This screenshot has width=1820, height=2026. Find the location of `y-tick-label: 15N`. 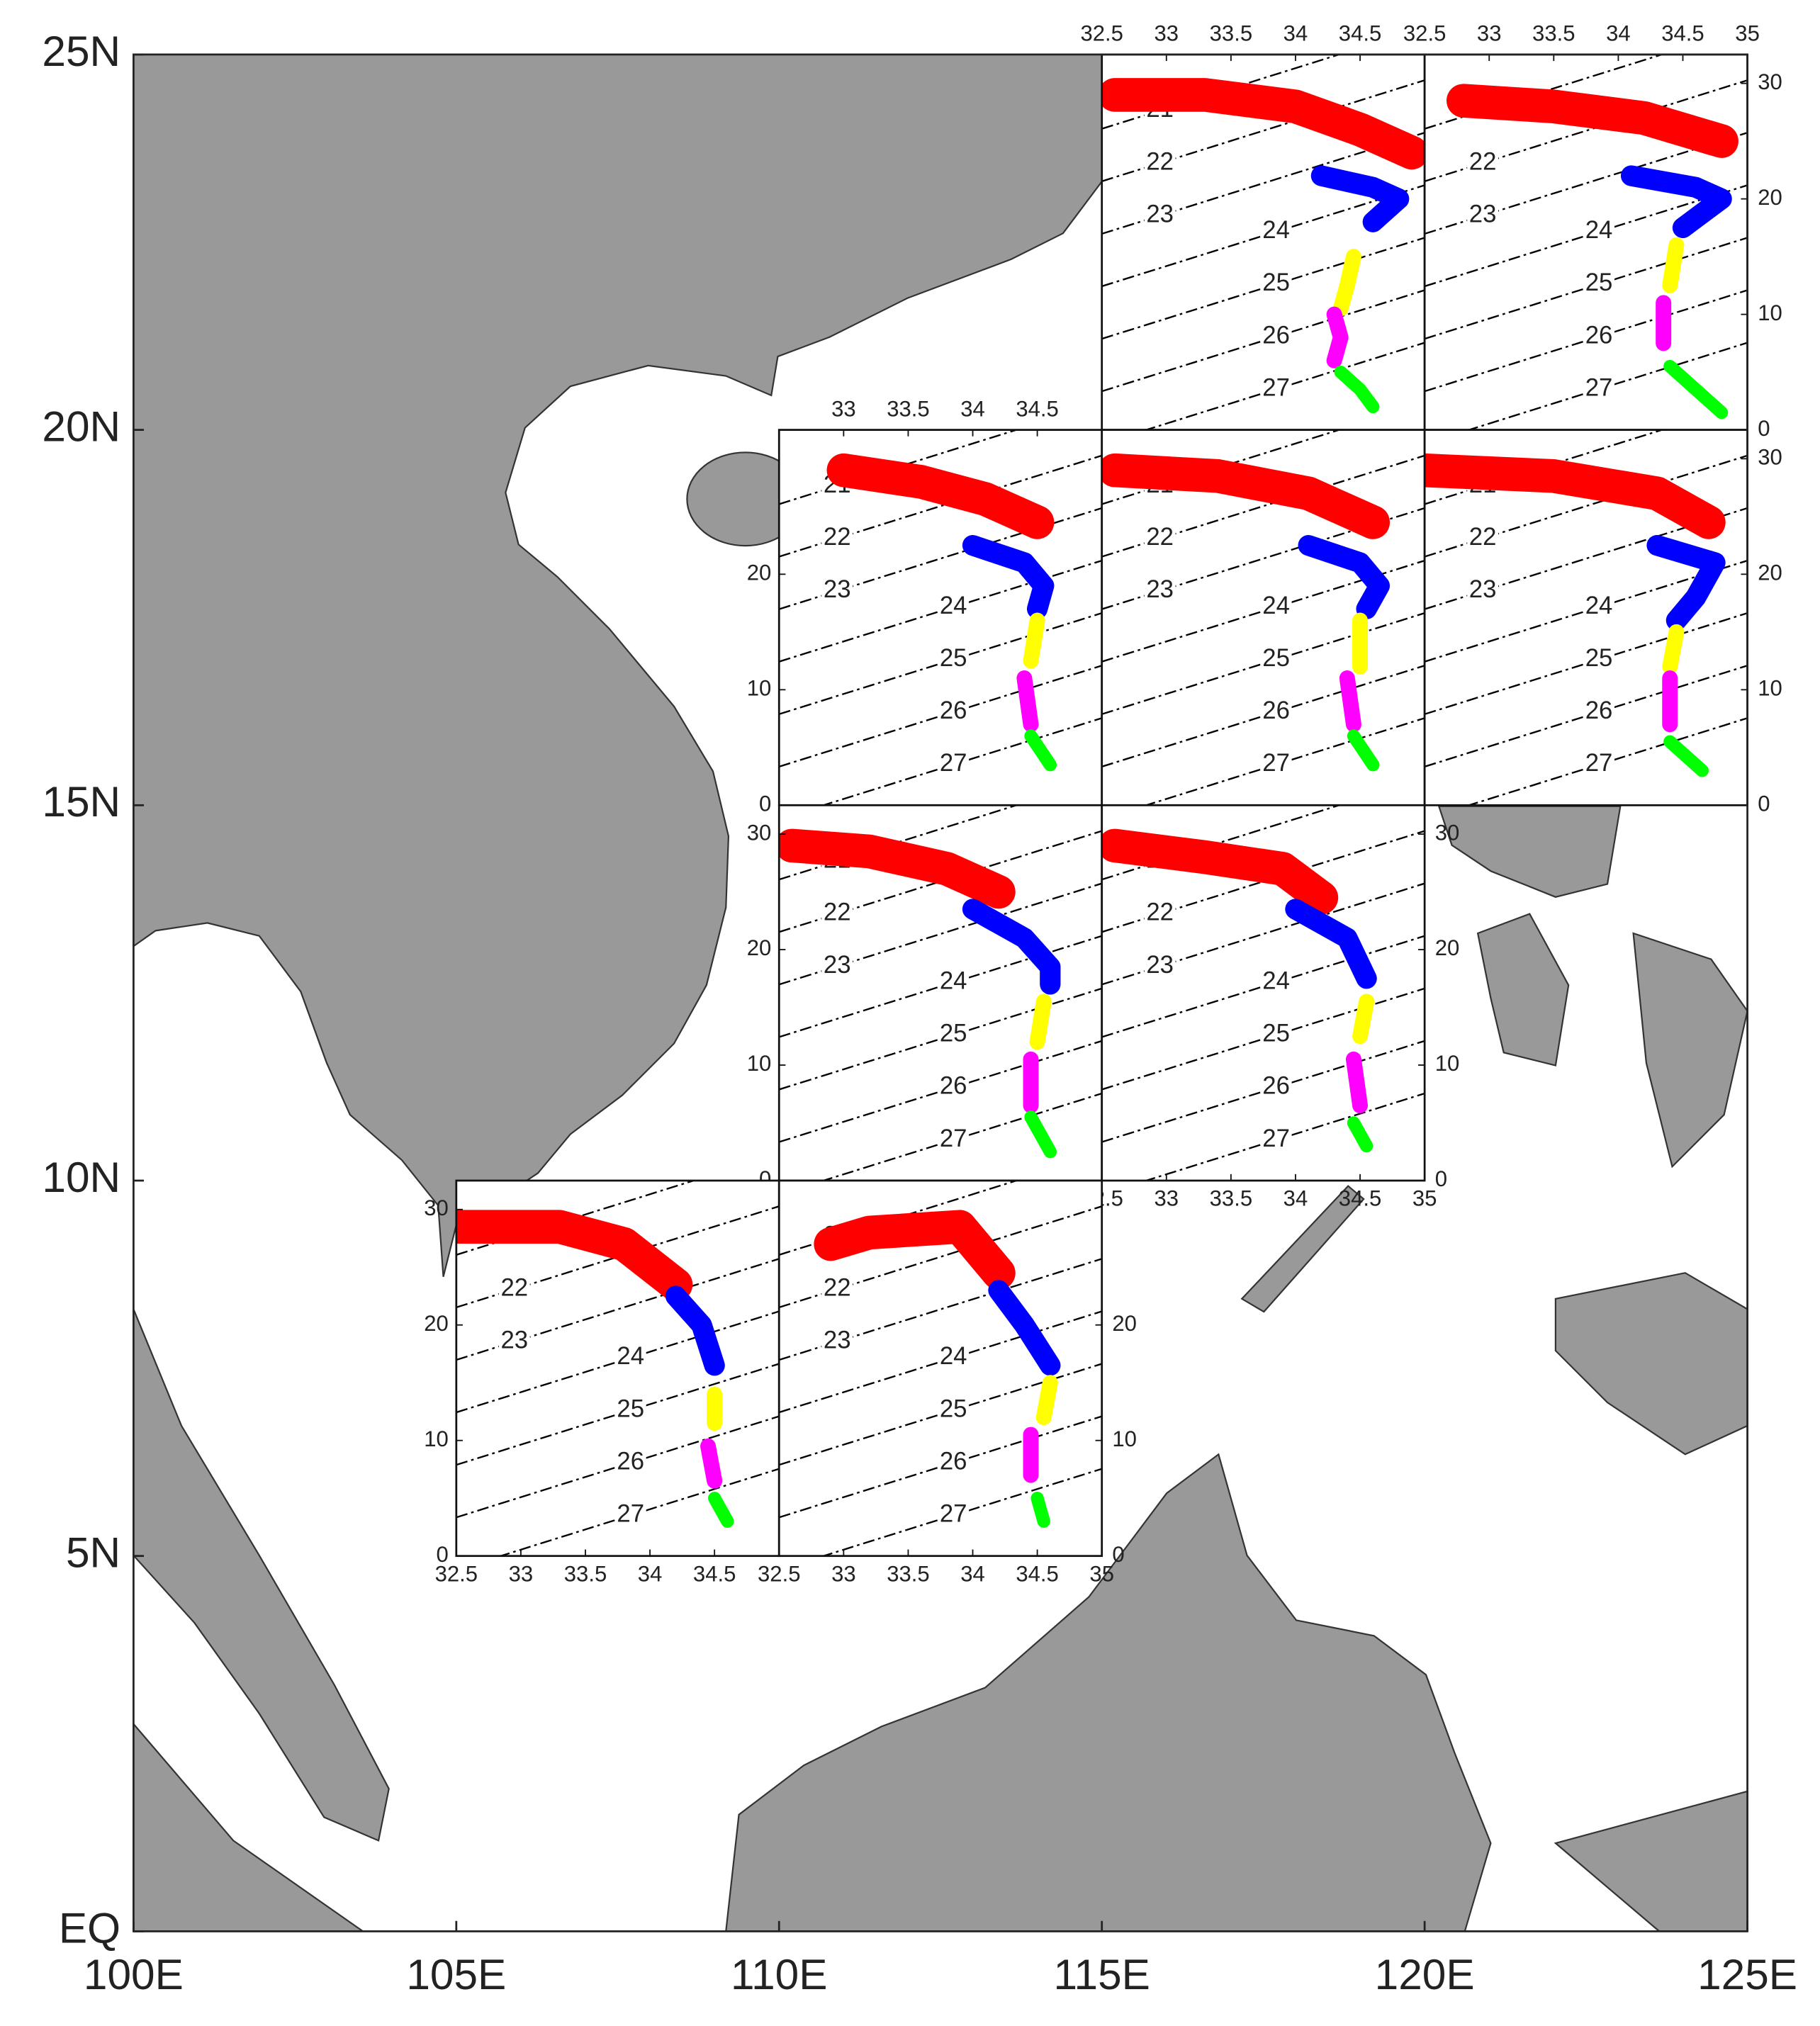

y-tick-label: 15N is located at coordinates (81, 802).